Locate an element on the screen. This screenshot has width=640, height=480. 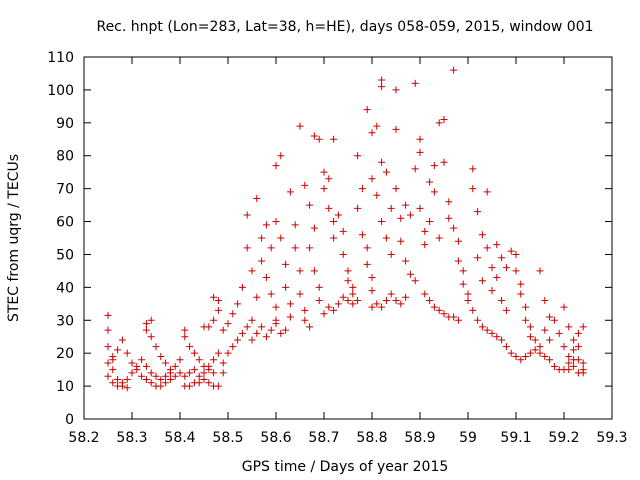
y-tick-label: 80 is located at coordinates (65, 157).